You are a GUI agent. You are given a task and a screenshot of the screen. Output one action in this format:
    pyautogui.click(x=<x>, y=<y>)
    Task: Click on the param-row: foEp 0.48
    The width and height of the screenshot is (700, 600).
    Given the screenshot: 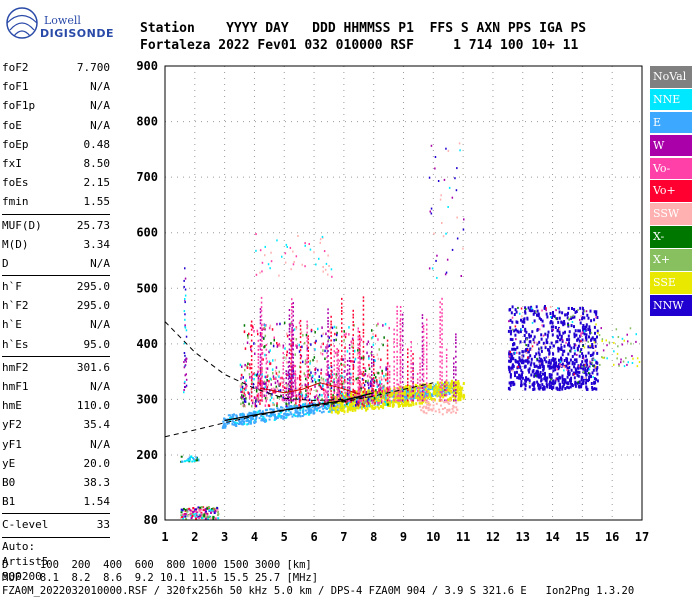 What is the action you would take?
    pyautogui.click(x=56, y=144)
    